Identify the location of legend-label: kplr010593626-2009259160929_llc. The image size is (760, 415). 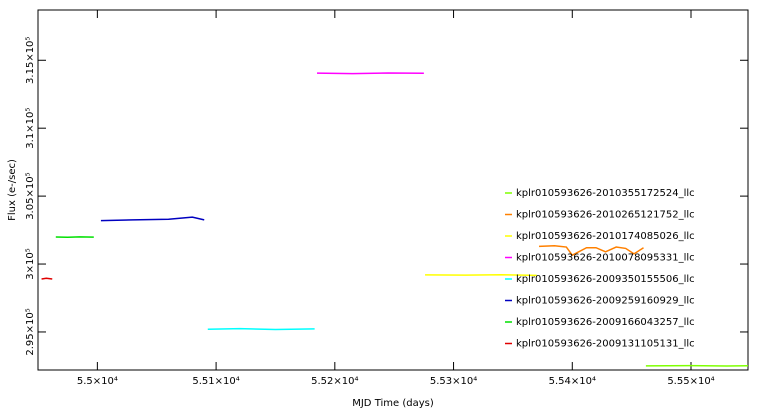
(605, 301).